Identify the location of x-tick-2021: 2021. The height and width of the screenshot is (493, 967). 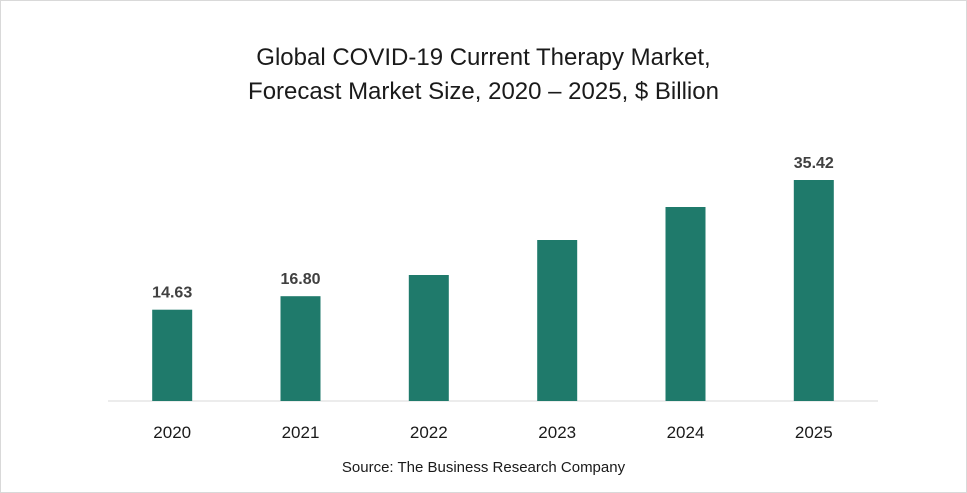
(301, 432).